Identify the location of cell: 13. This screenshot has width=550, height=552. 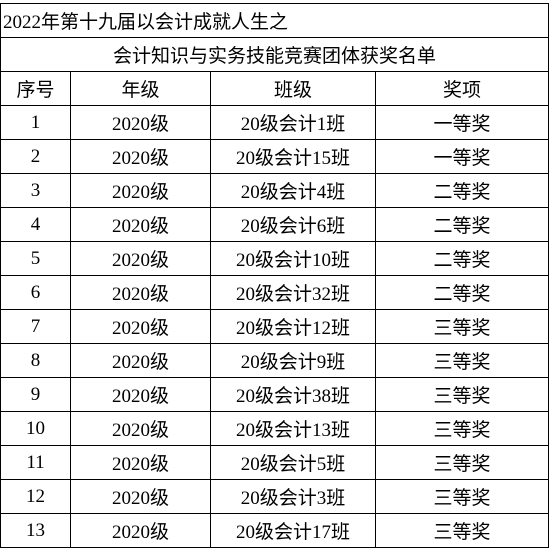
(35, 530).